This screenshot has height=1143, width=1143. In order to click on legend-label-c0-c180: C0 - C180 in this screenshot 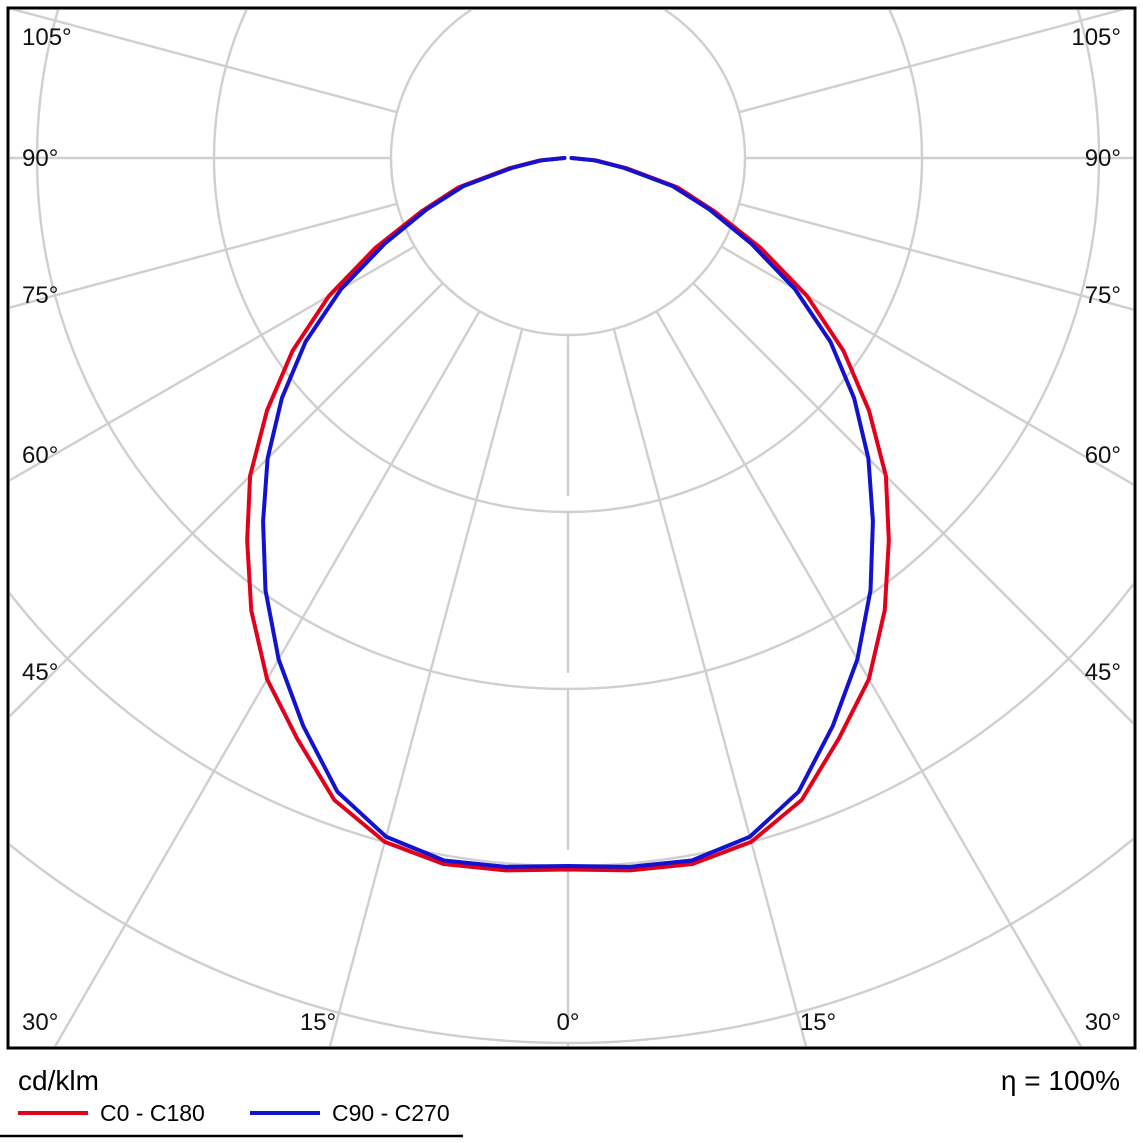, I will do `click(152, 1113)`.